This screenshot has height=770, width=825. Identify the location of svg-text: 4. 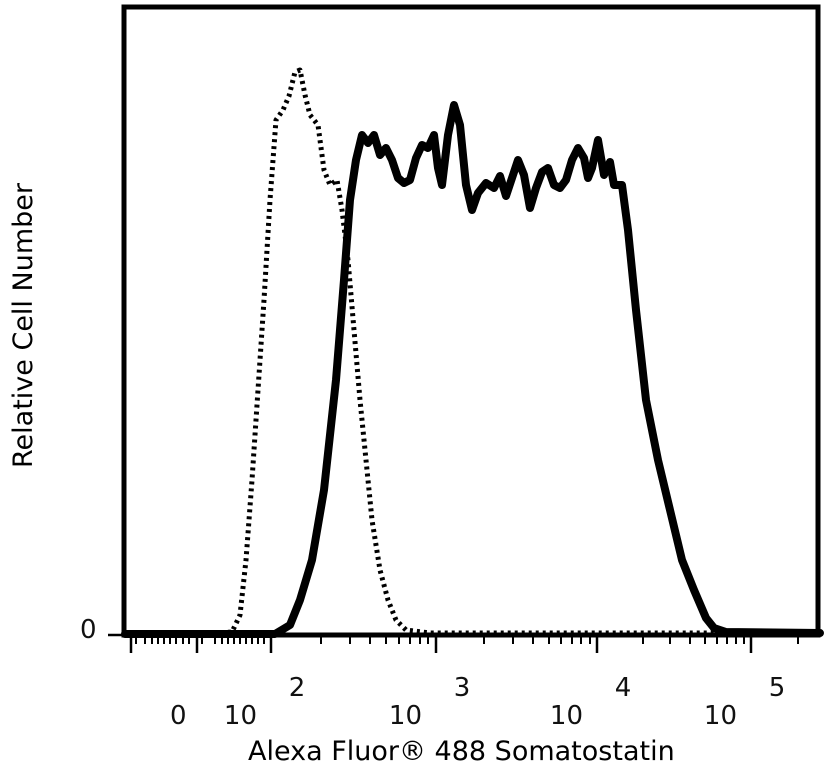
(623, 688).